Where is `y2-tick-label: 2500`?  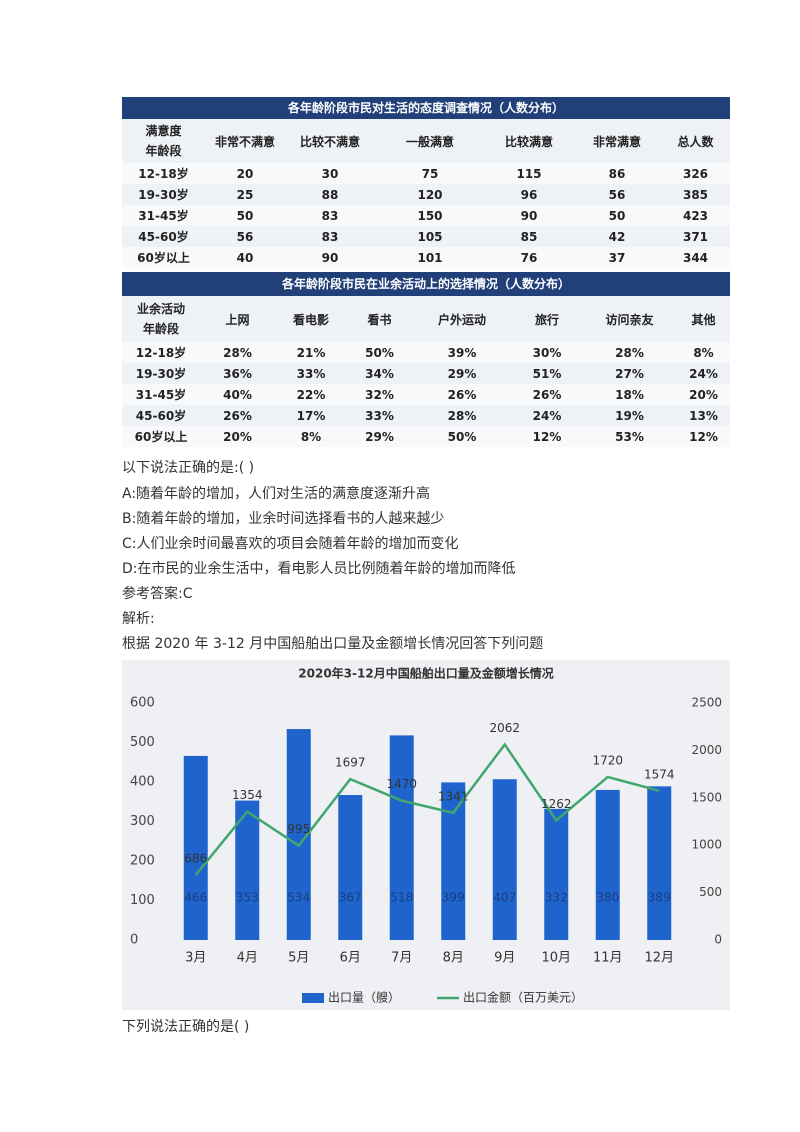
y2-tick-label: 2500 is located at coordinates (706, 703).